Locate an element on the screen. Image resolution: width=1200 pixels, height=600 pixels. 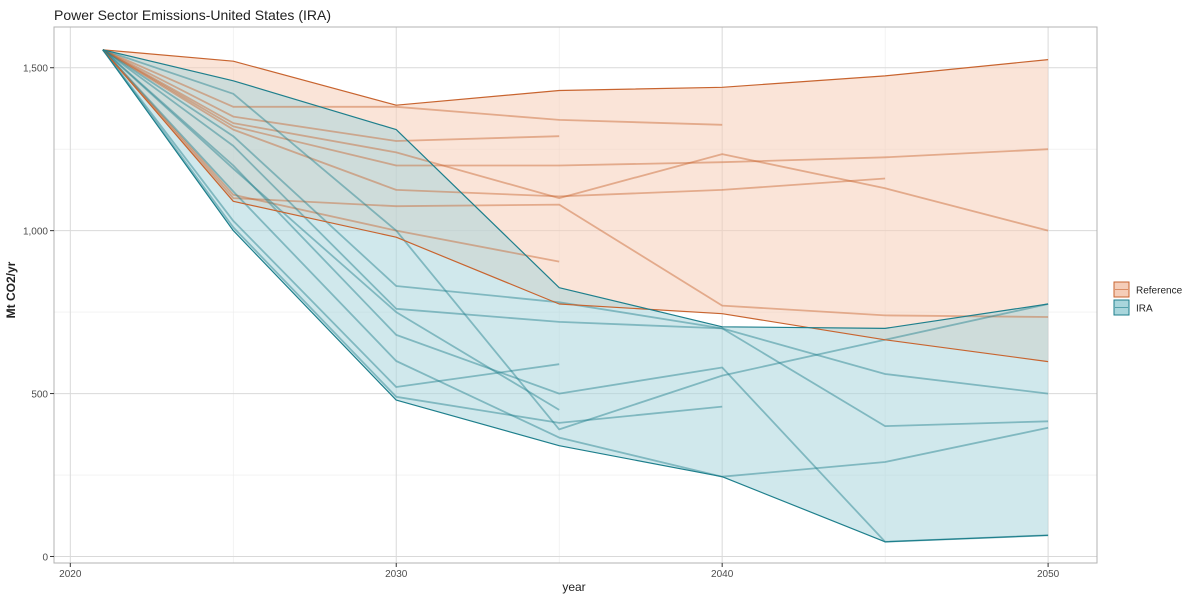
range-upper-line-reference is located at coordinates (575, 77).